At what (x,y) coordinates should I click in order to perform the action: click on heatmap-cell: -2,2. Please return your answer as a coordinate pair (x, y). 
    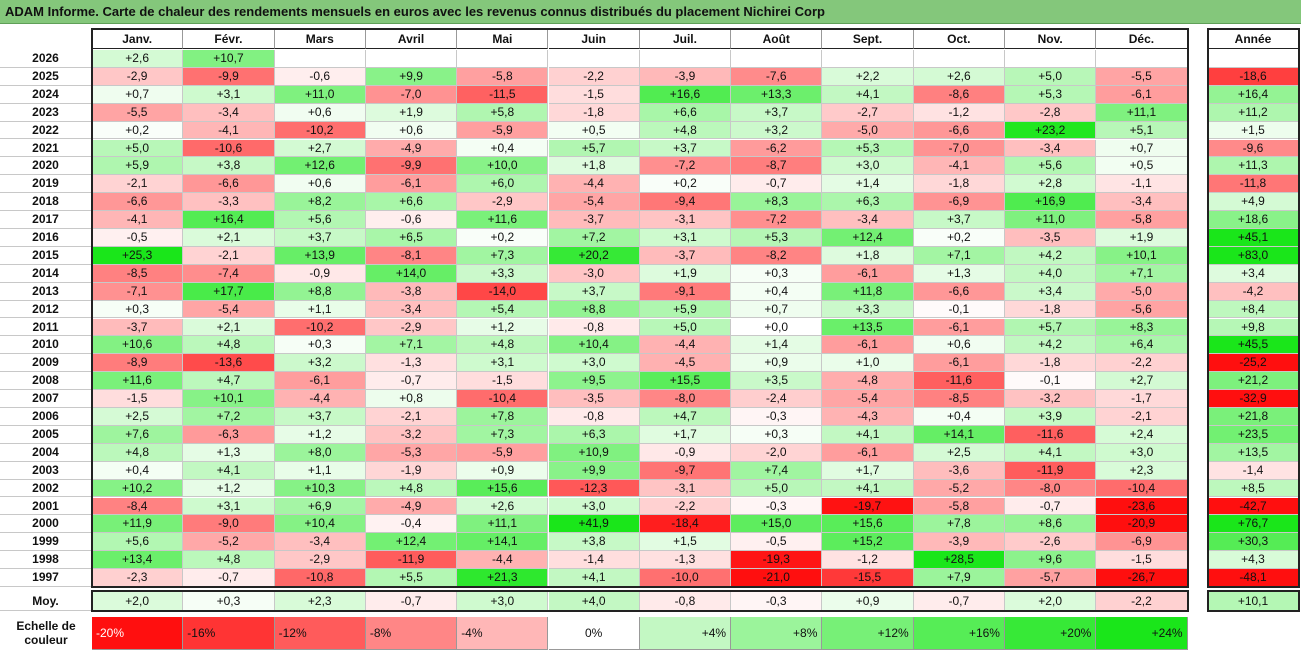
    Looking at the image, I should click on (594, 76).